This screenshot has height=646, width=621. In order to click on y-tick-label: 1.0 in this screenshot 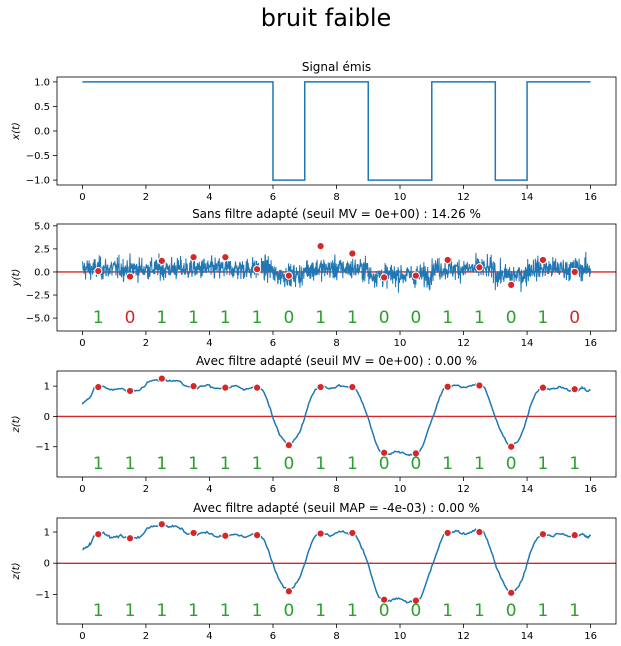, I will do `click(42, 82)`.